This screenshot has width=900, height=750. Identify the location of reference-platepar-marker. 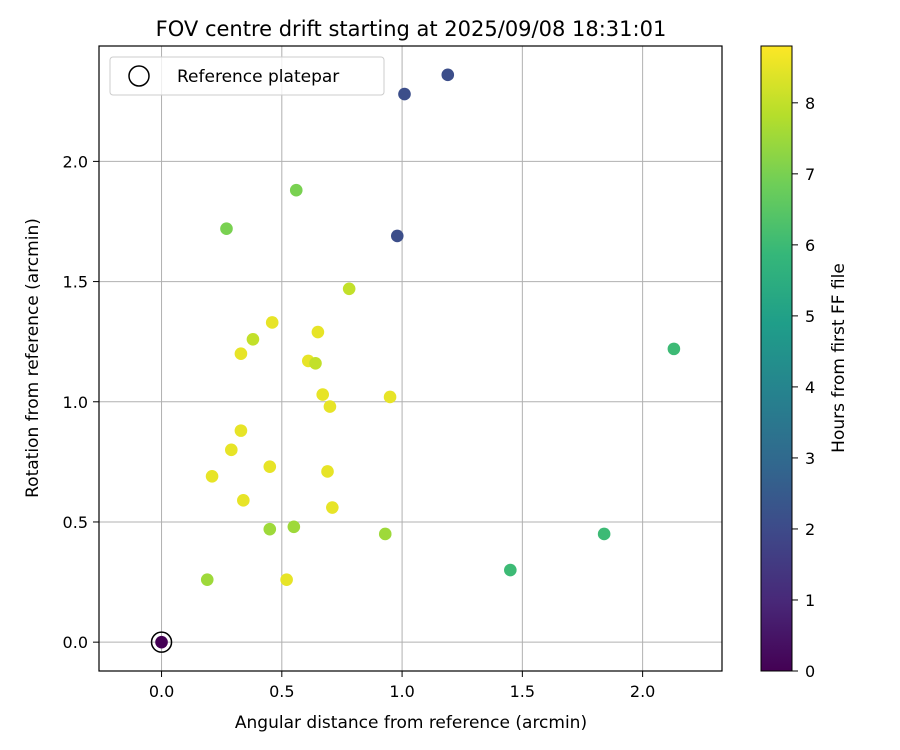
(161, 642).